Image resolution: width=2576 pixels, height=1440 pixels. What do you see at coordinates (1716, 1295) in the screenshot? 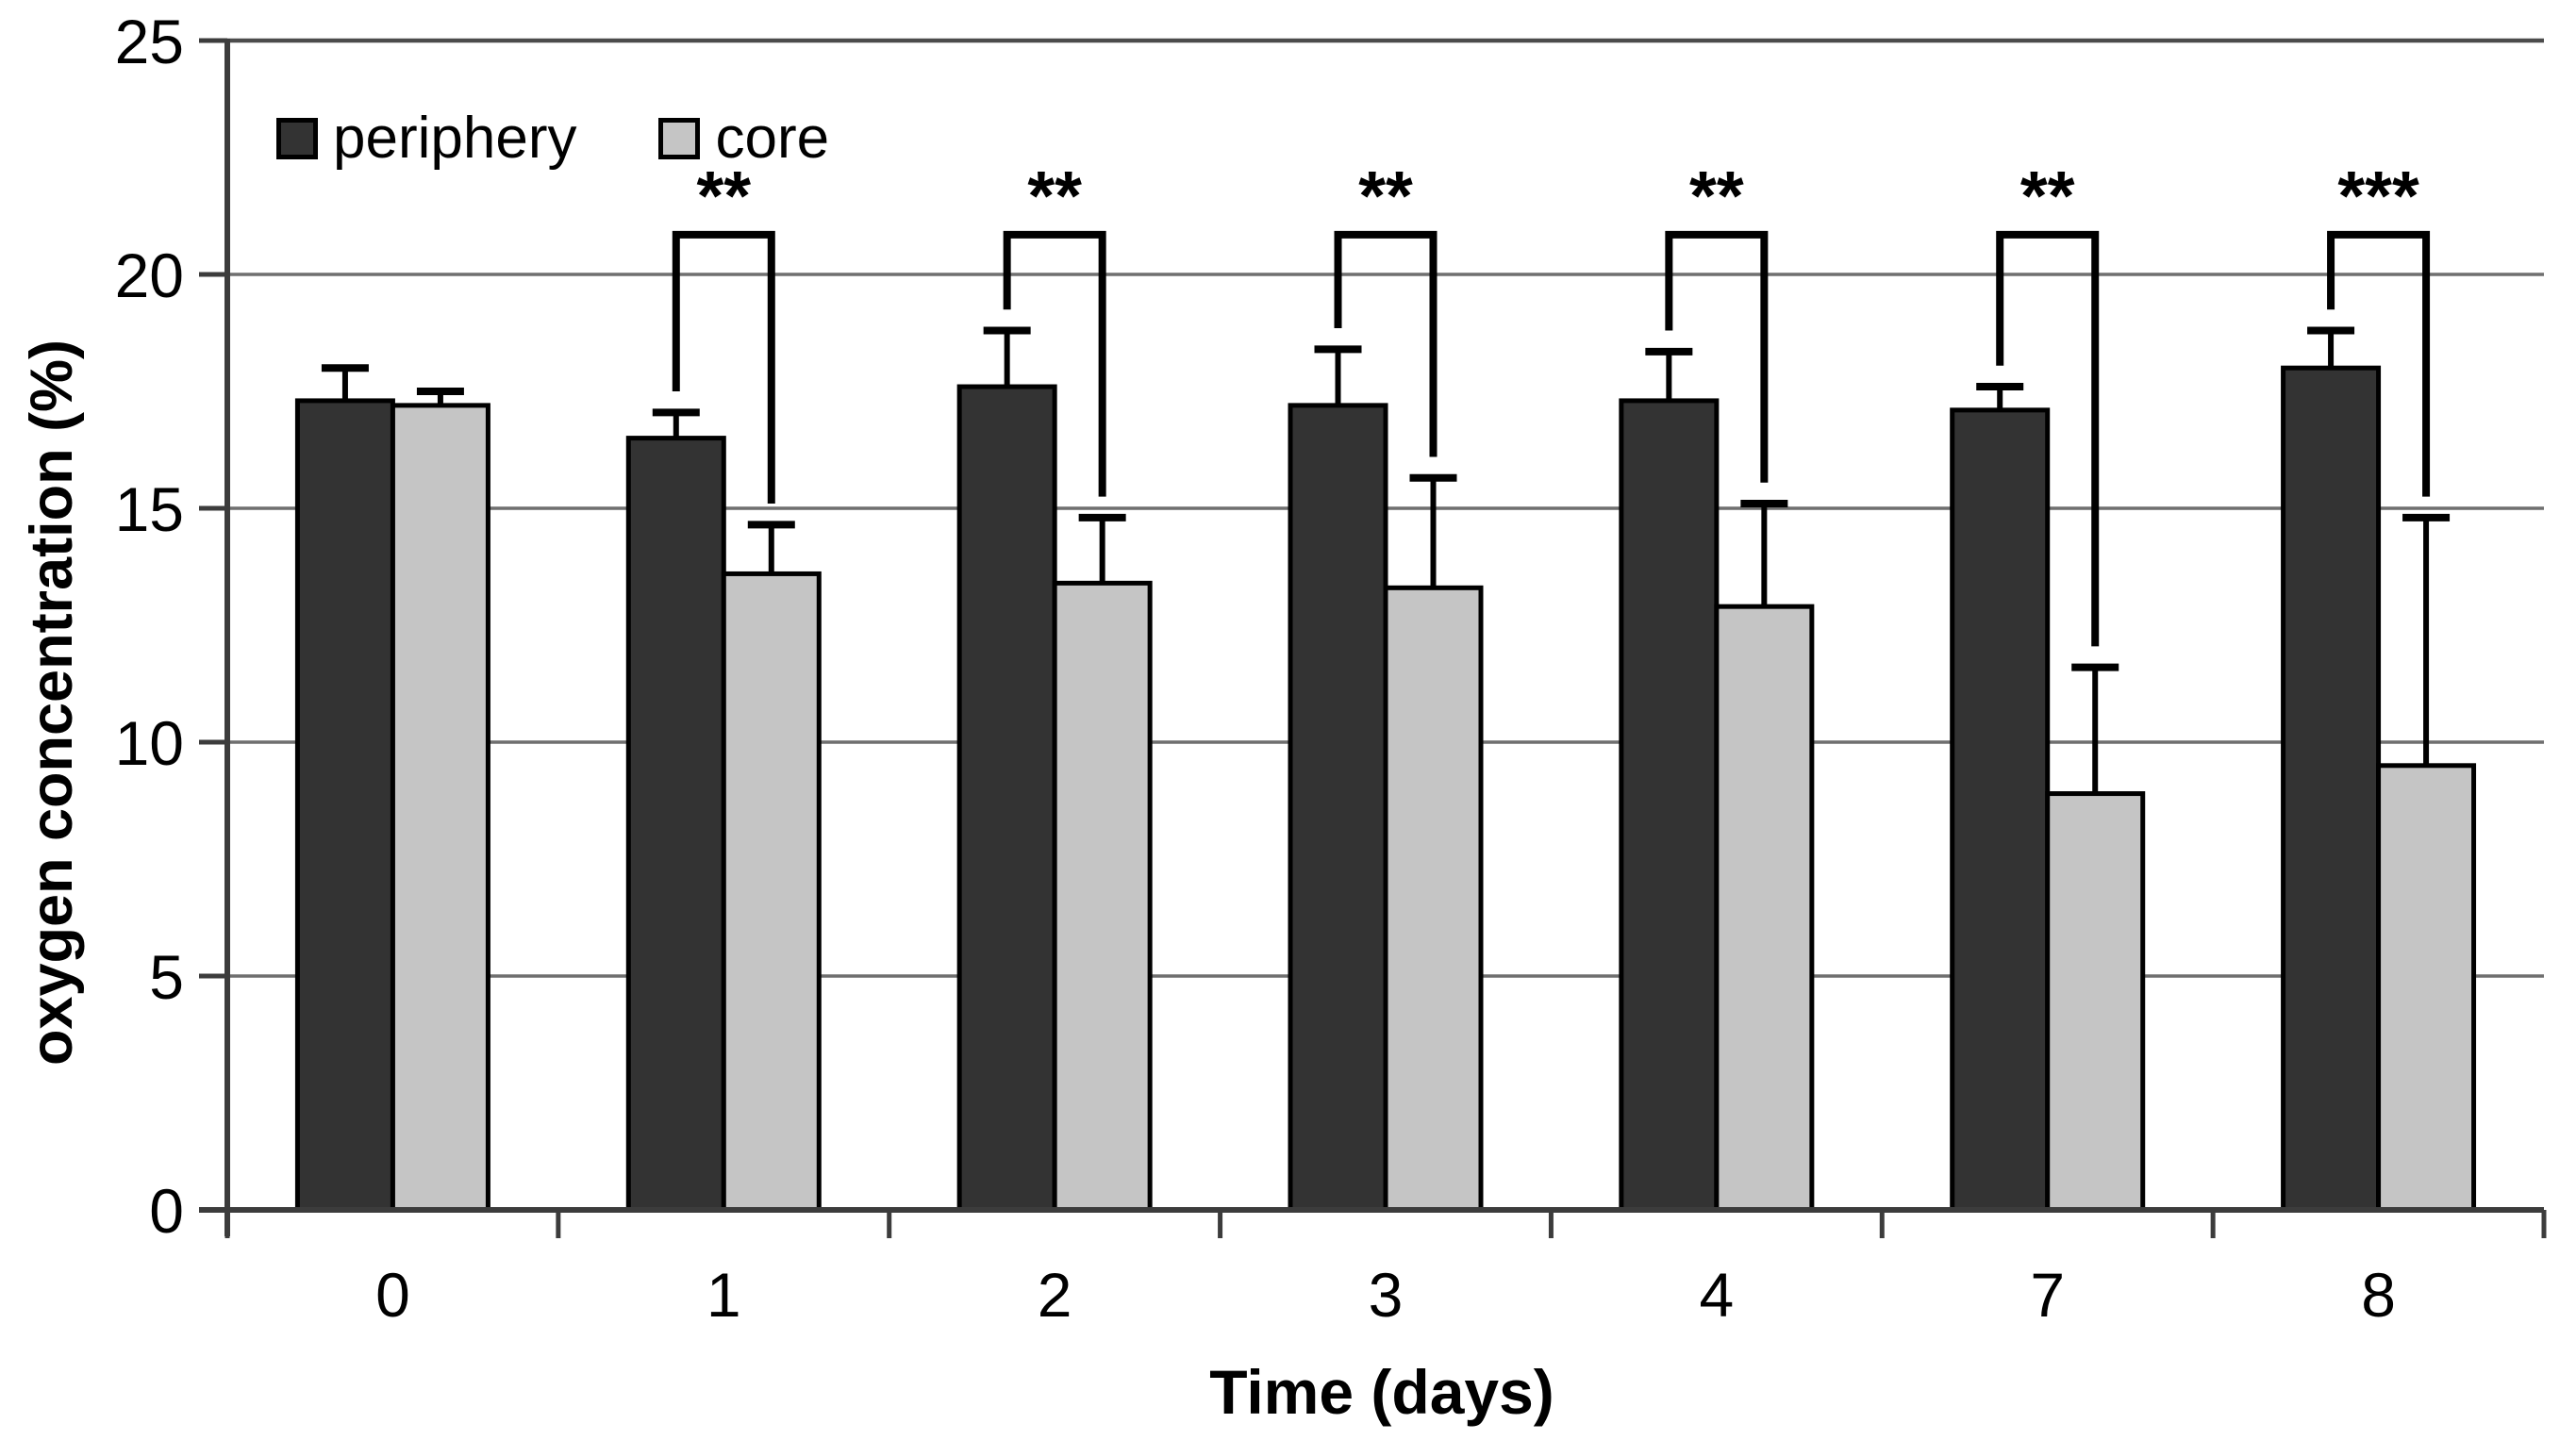
I see `x-tick-label-4: 4` at bounding box center [1716, 1295].